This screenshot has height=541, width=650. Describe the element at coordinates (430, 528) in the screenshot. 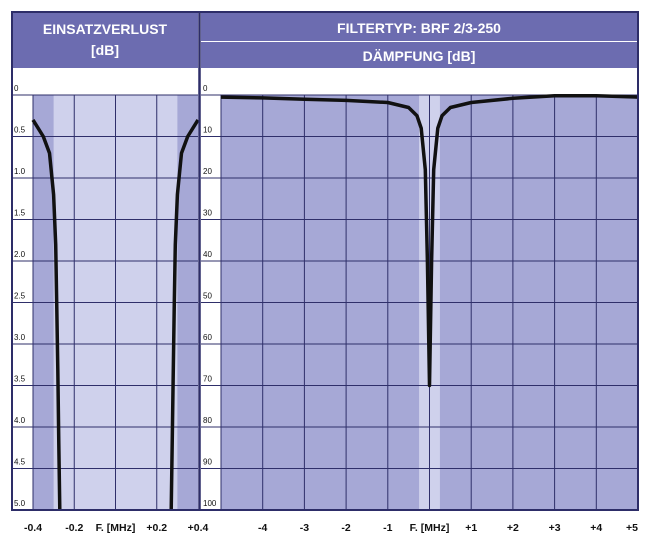

I see `right-x-tick-label: F. [MHz]` at that location.